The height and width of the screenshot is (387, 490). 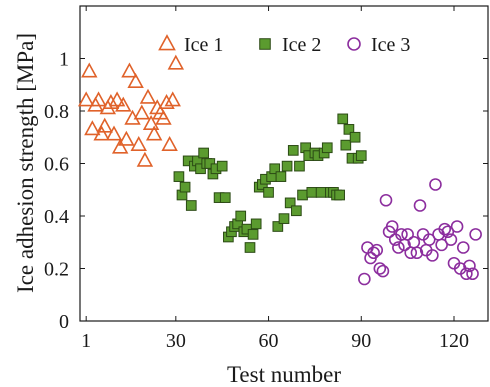 I want to click on x-tick-label: 1, so click(x=86, y=341).